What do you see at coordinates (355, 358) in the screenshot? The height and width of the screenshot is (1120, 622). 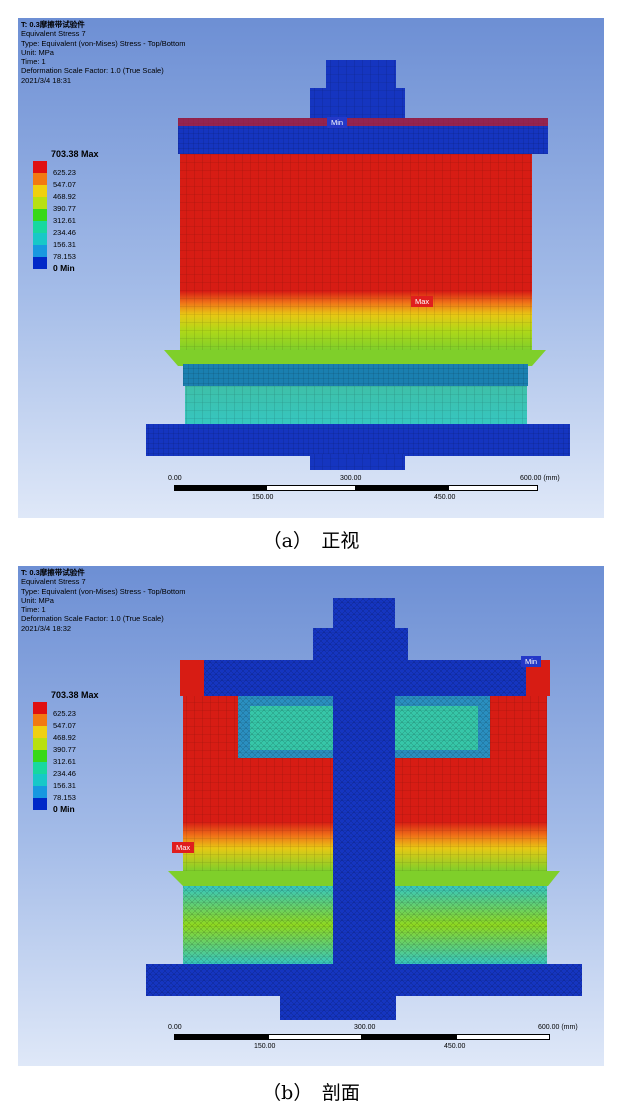 I see `ring-lip` at bounding box center [355, 358].